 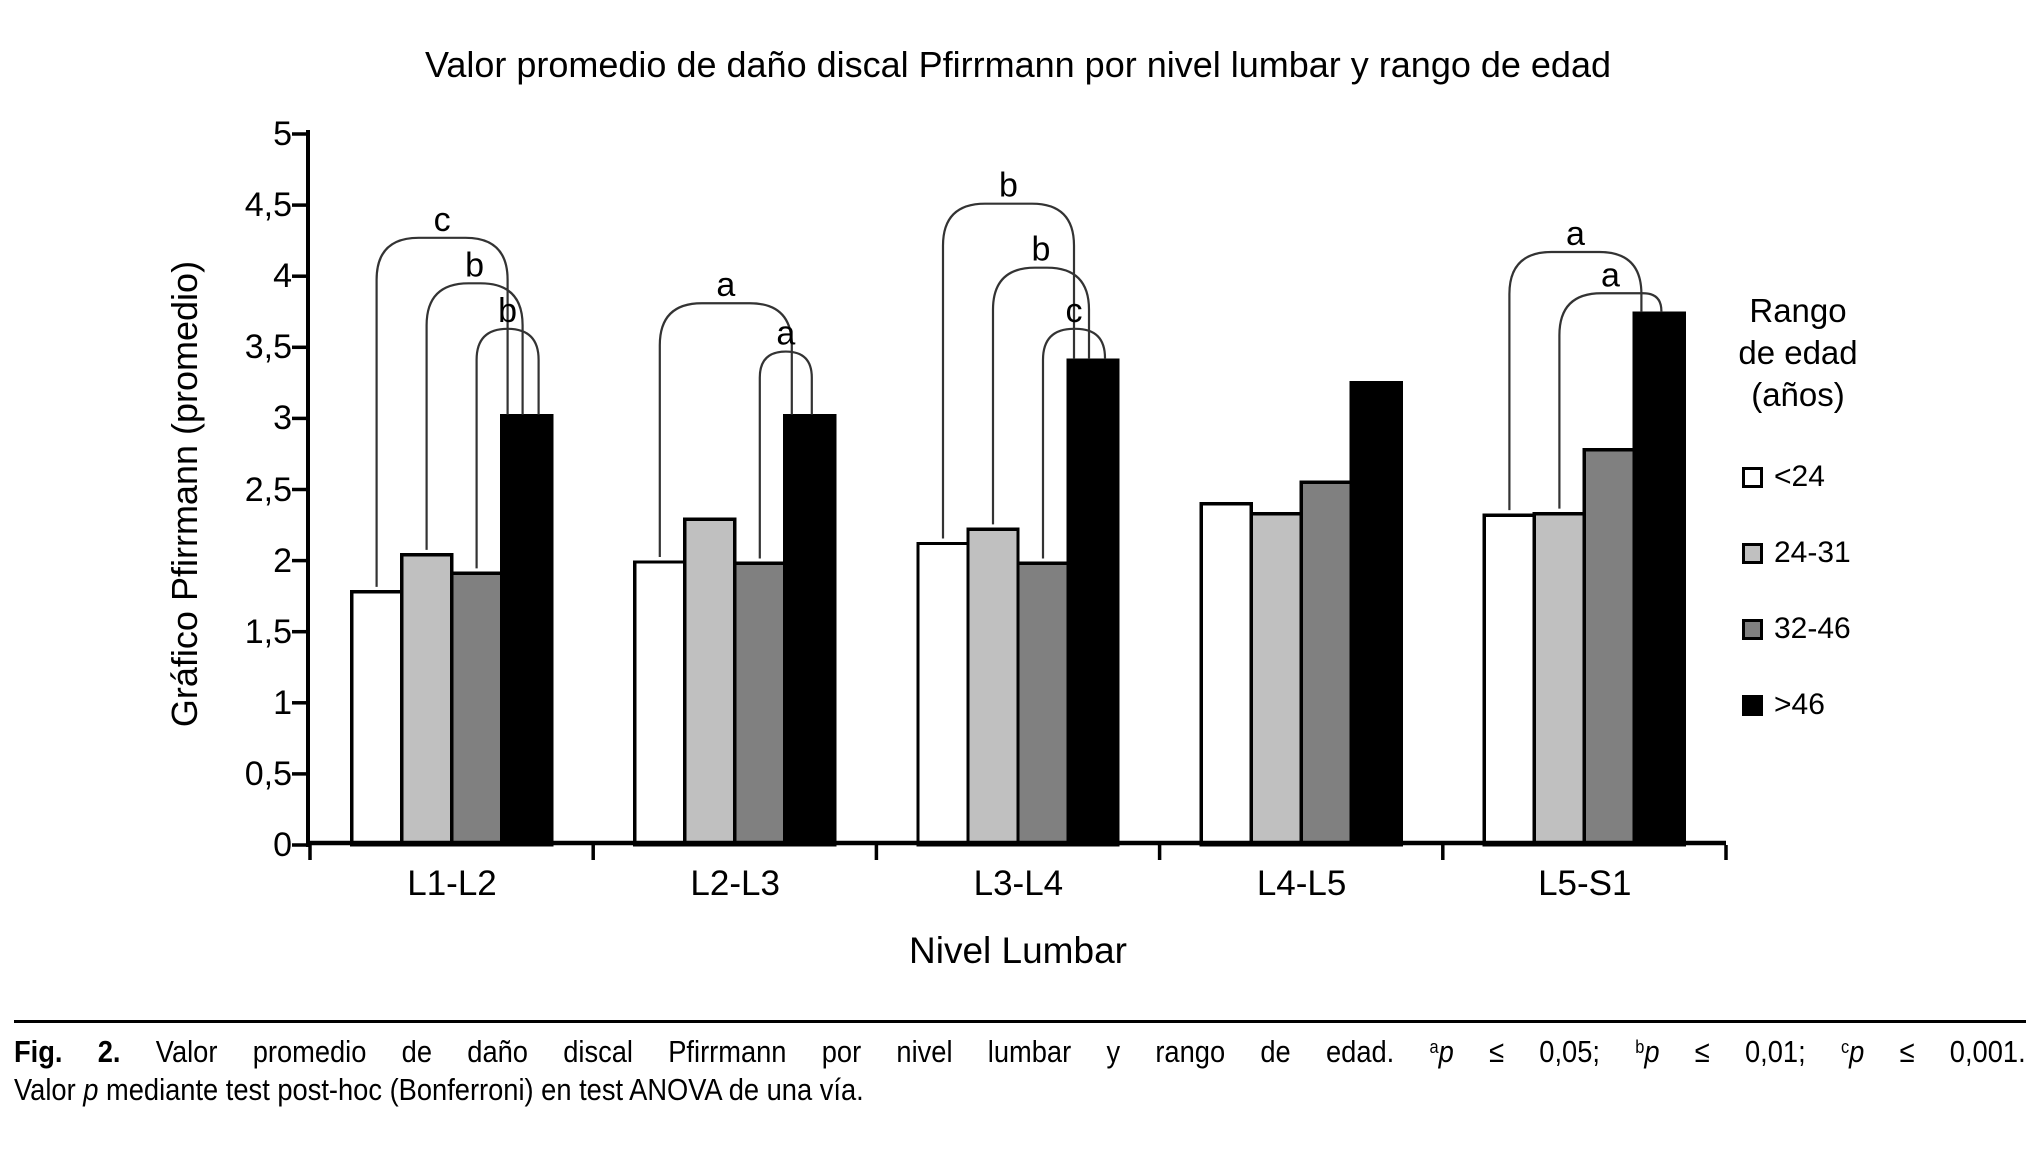 I want to click on legend-item: 32-46, so click(x=1796, y=629).